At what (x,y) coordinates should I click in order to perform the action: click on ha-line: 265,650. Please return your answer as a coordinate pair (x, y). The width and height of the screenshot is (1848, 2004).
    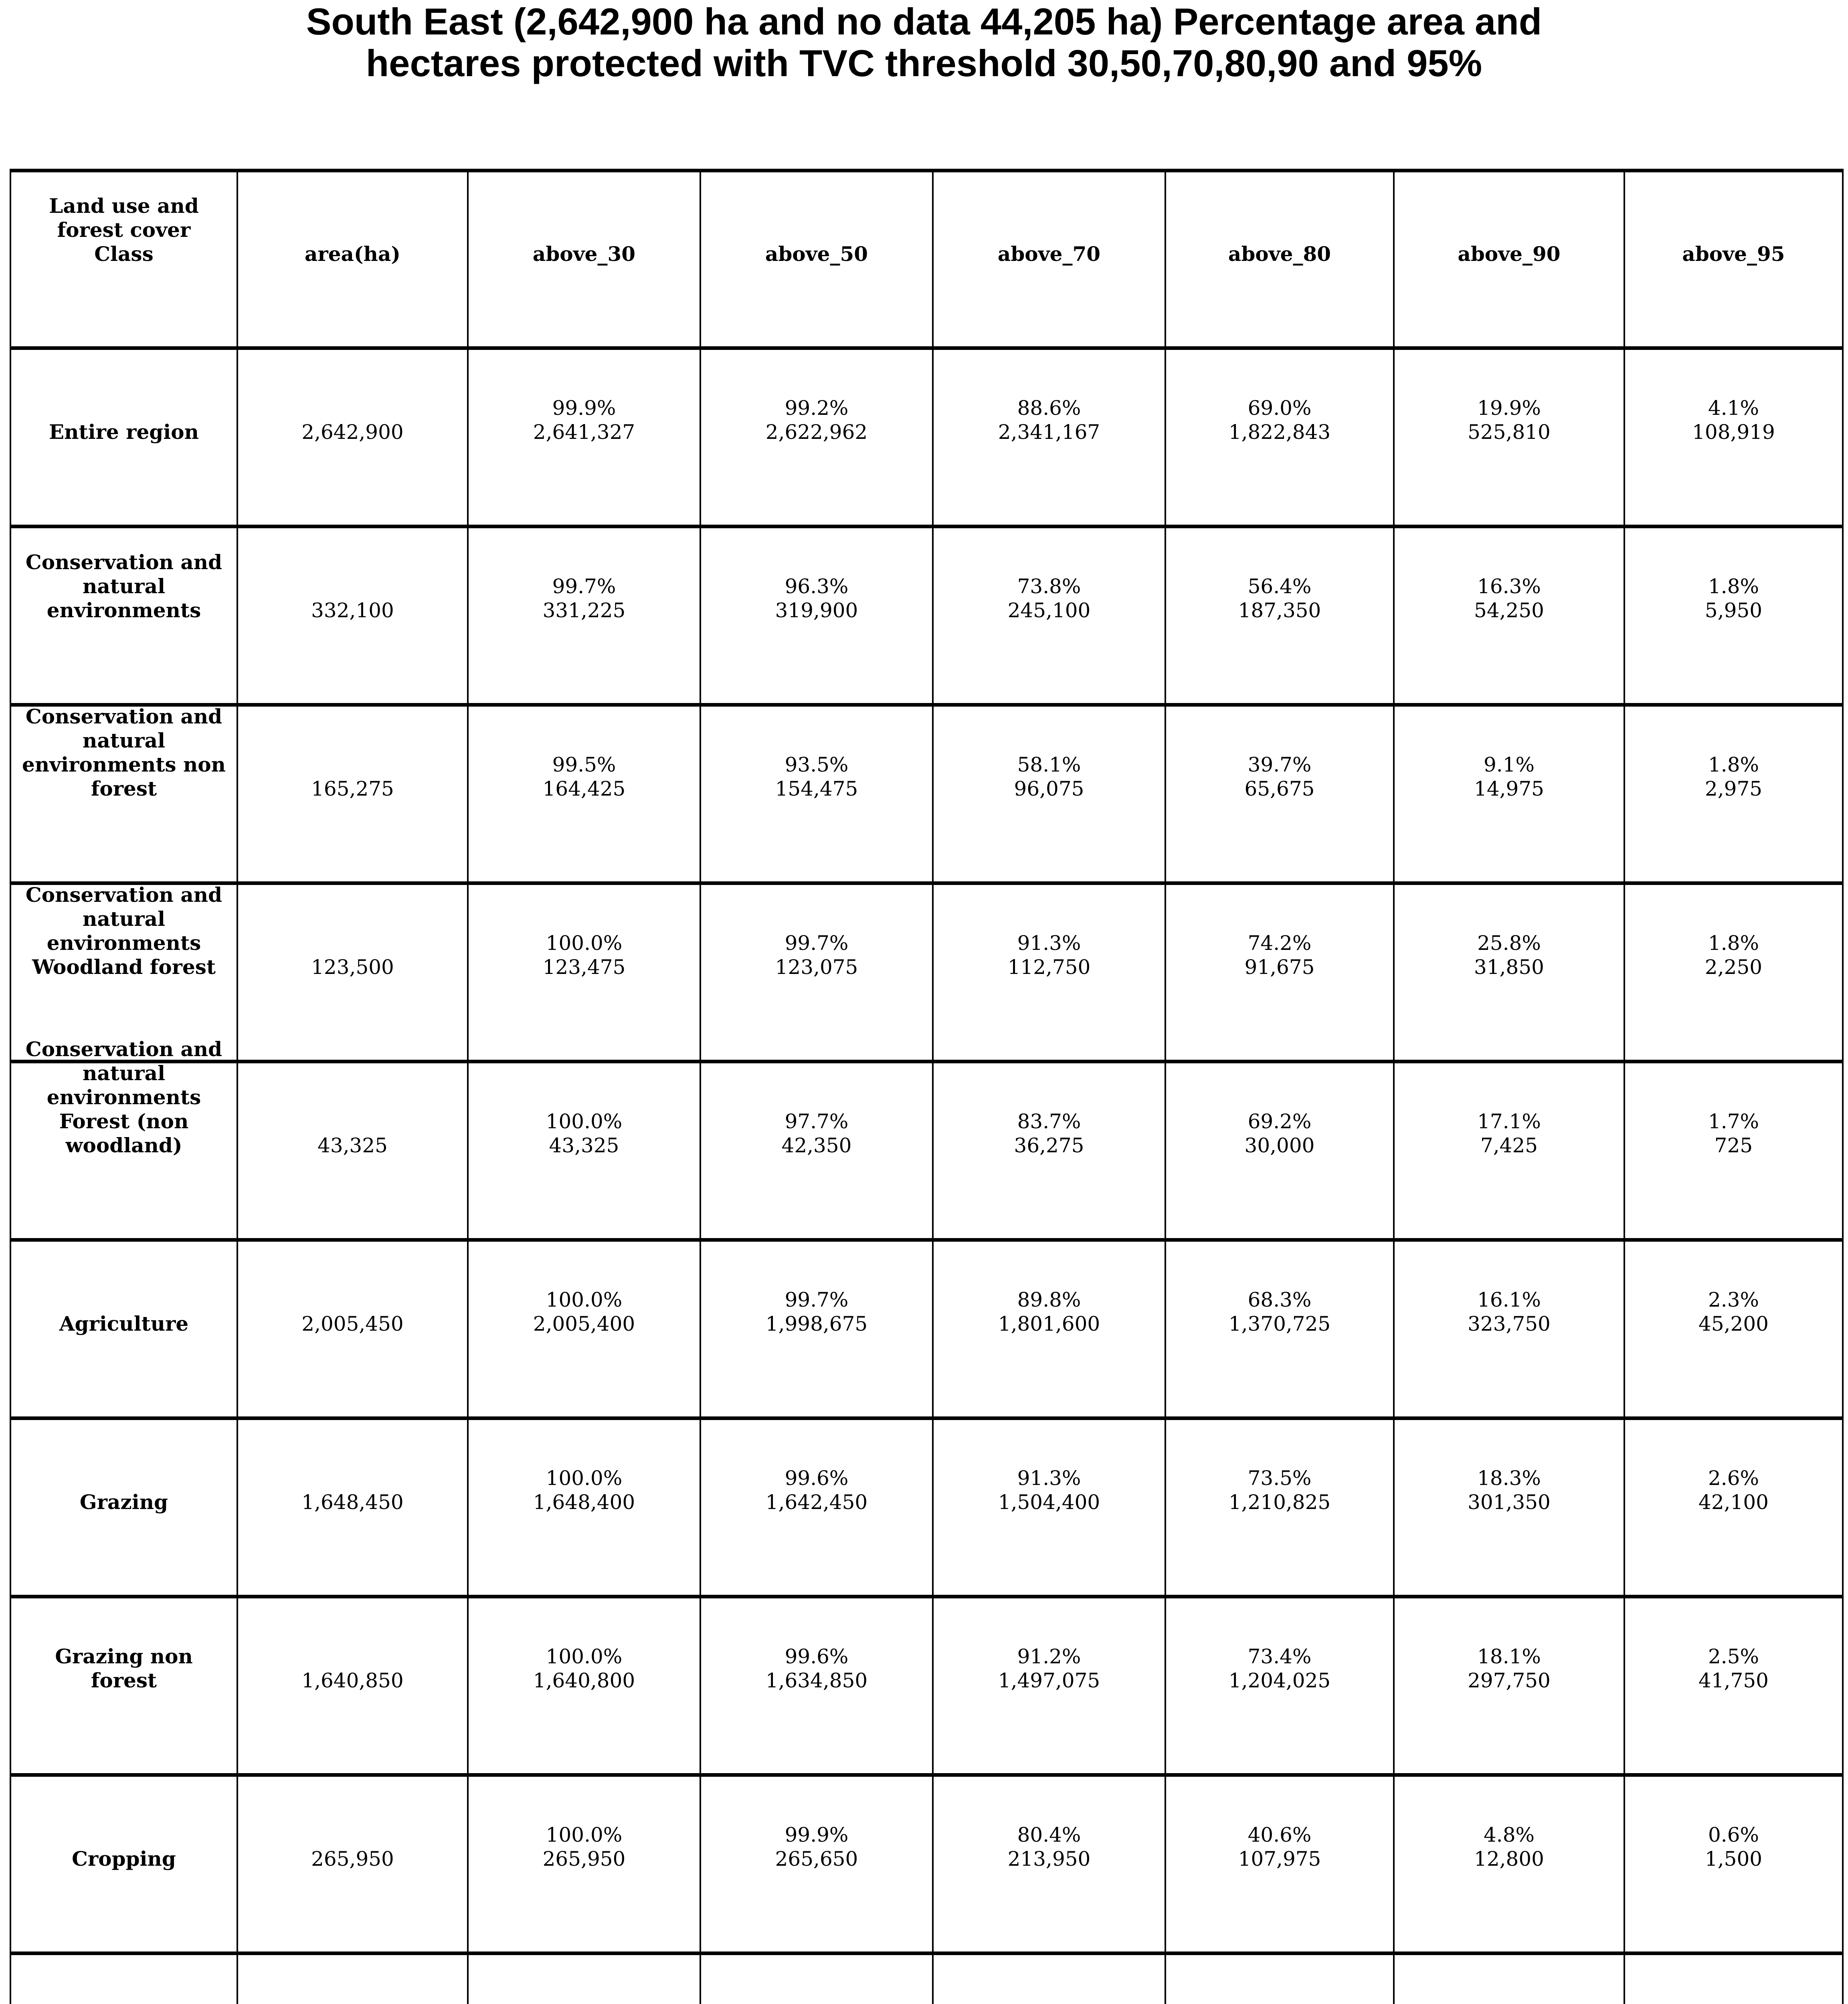
    Looking at the image, I should click on (816, 1859).